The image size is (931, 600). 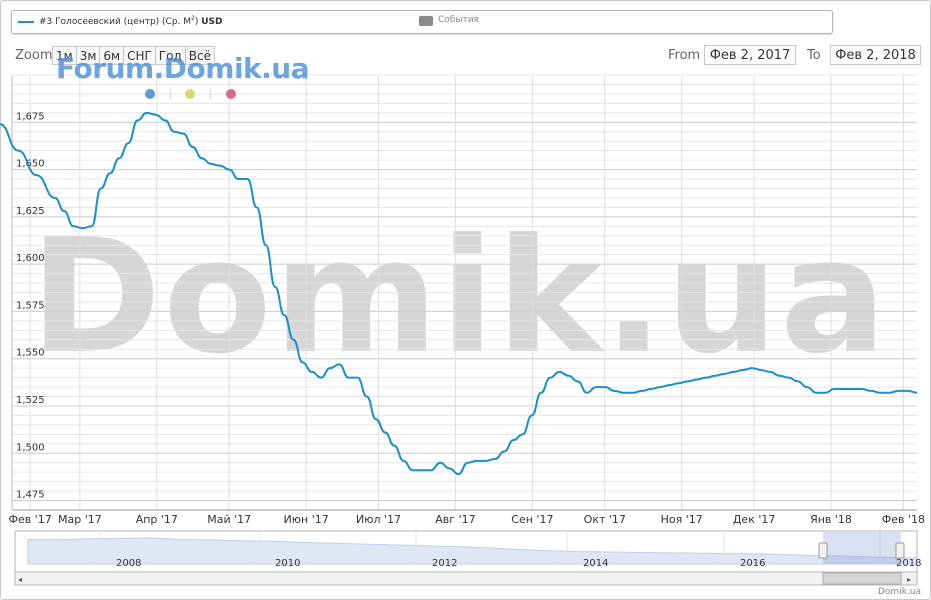 What do you see at coordinates (150, 94) in the screenshot?
I see `dot-blue` at bounding box center [150, 94].